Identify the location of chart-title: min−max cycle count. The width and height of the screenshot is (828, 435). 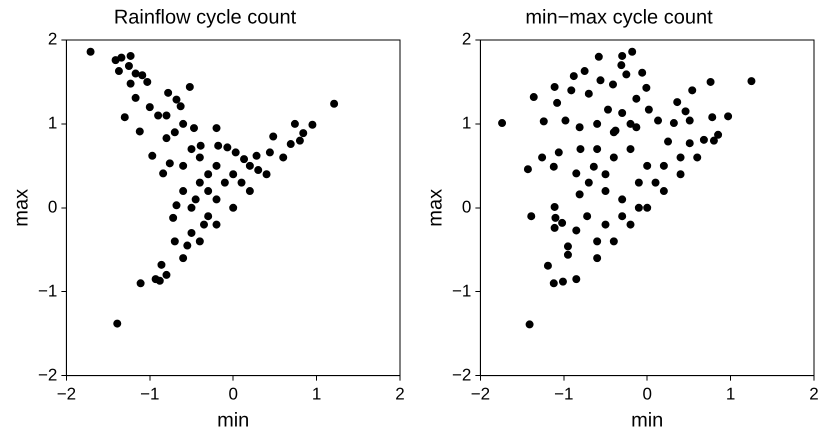
(619, 17).